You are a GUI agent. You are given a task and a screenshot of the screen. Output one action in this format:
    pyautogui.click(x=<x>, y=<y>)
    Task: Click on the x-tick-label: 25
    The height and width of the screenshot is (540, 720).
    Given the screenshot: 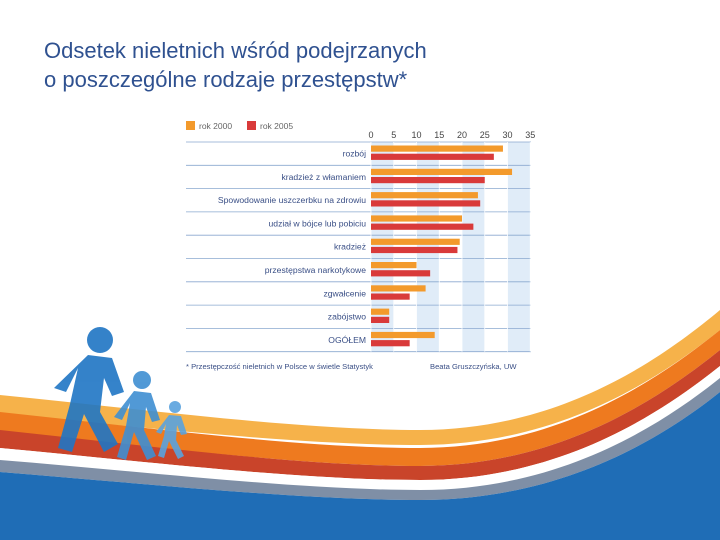 What is the action you would take?
    pyautogui.click(x=485, y=135)
    